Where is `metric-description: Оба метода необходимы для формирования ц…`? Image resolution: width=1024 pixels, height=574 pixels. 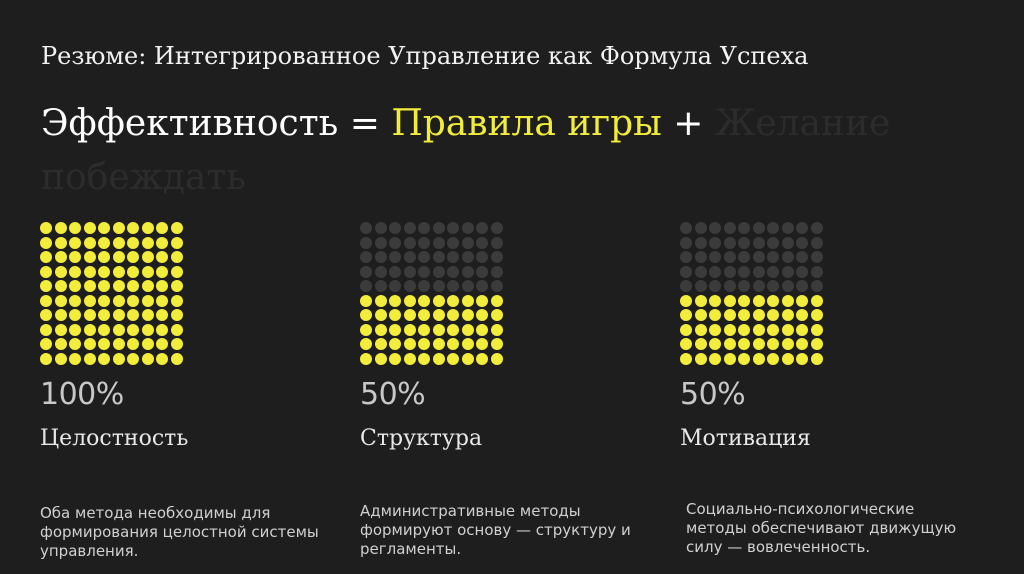
metric-description: Оба метода необходимы для формирования ц… is located at coordinates (179, 532).